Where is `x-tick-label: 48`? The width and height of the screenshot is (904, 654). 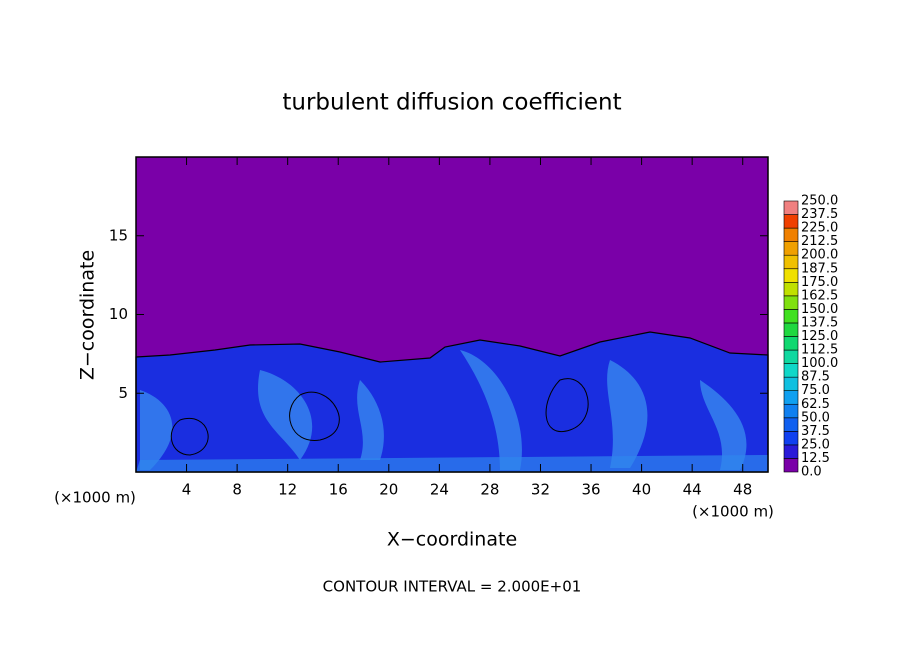 x-tick-label: 48 is located at coordinates (742, 490).